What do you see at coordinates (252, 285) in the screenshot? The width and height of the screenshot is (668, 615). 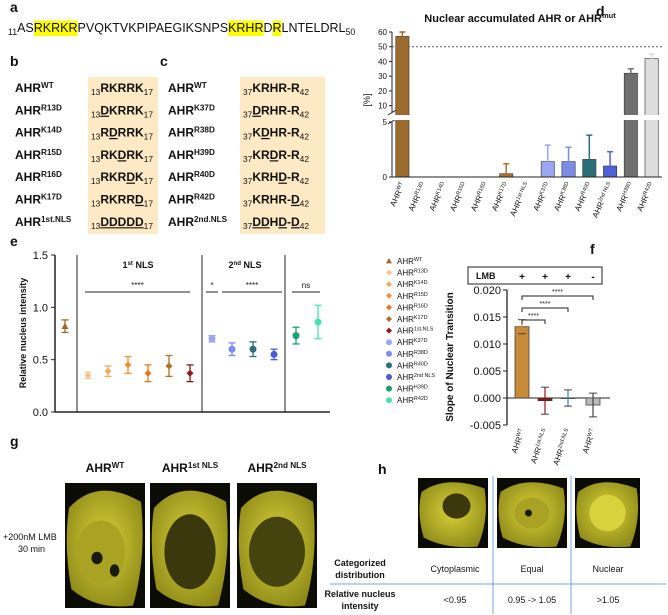 I see `significance-label: ****` at bounding box center [252, 285].